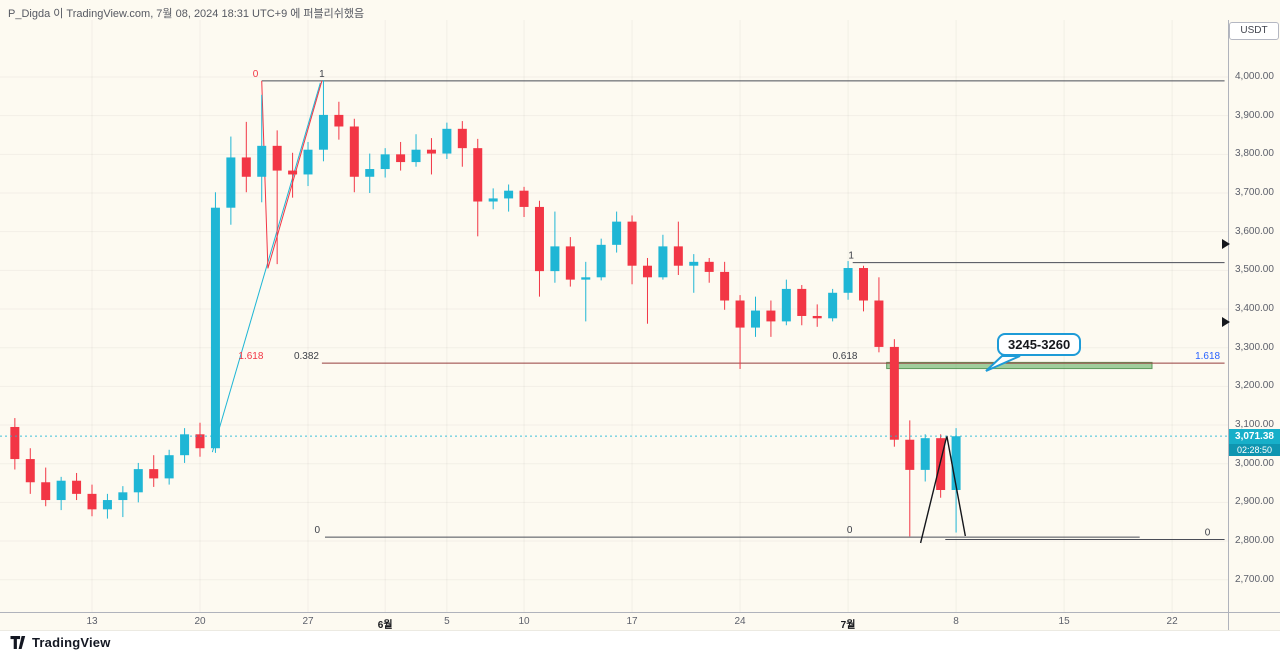  I want to click on price-tick-label: 3,900.00, so click(1254, 115).